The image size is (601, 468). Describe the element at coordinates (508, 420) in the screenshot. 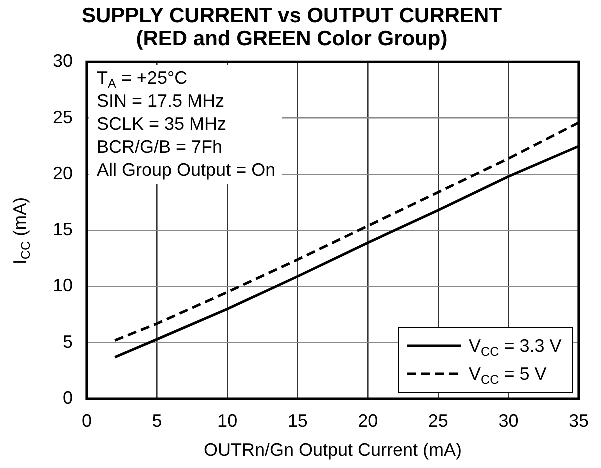

I see `x-tick-label: 30` at that location.